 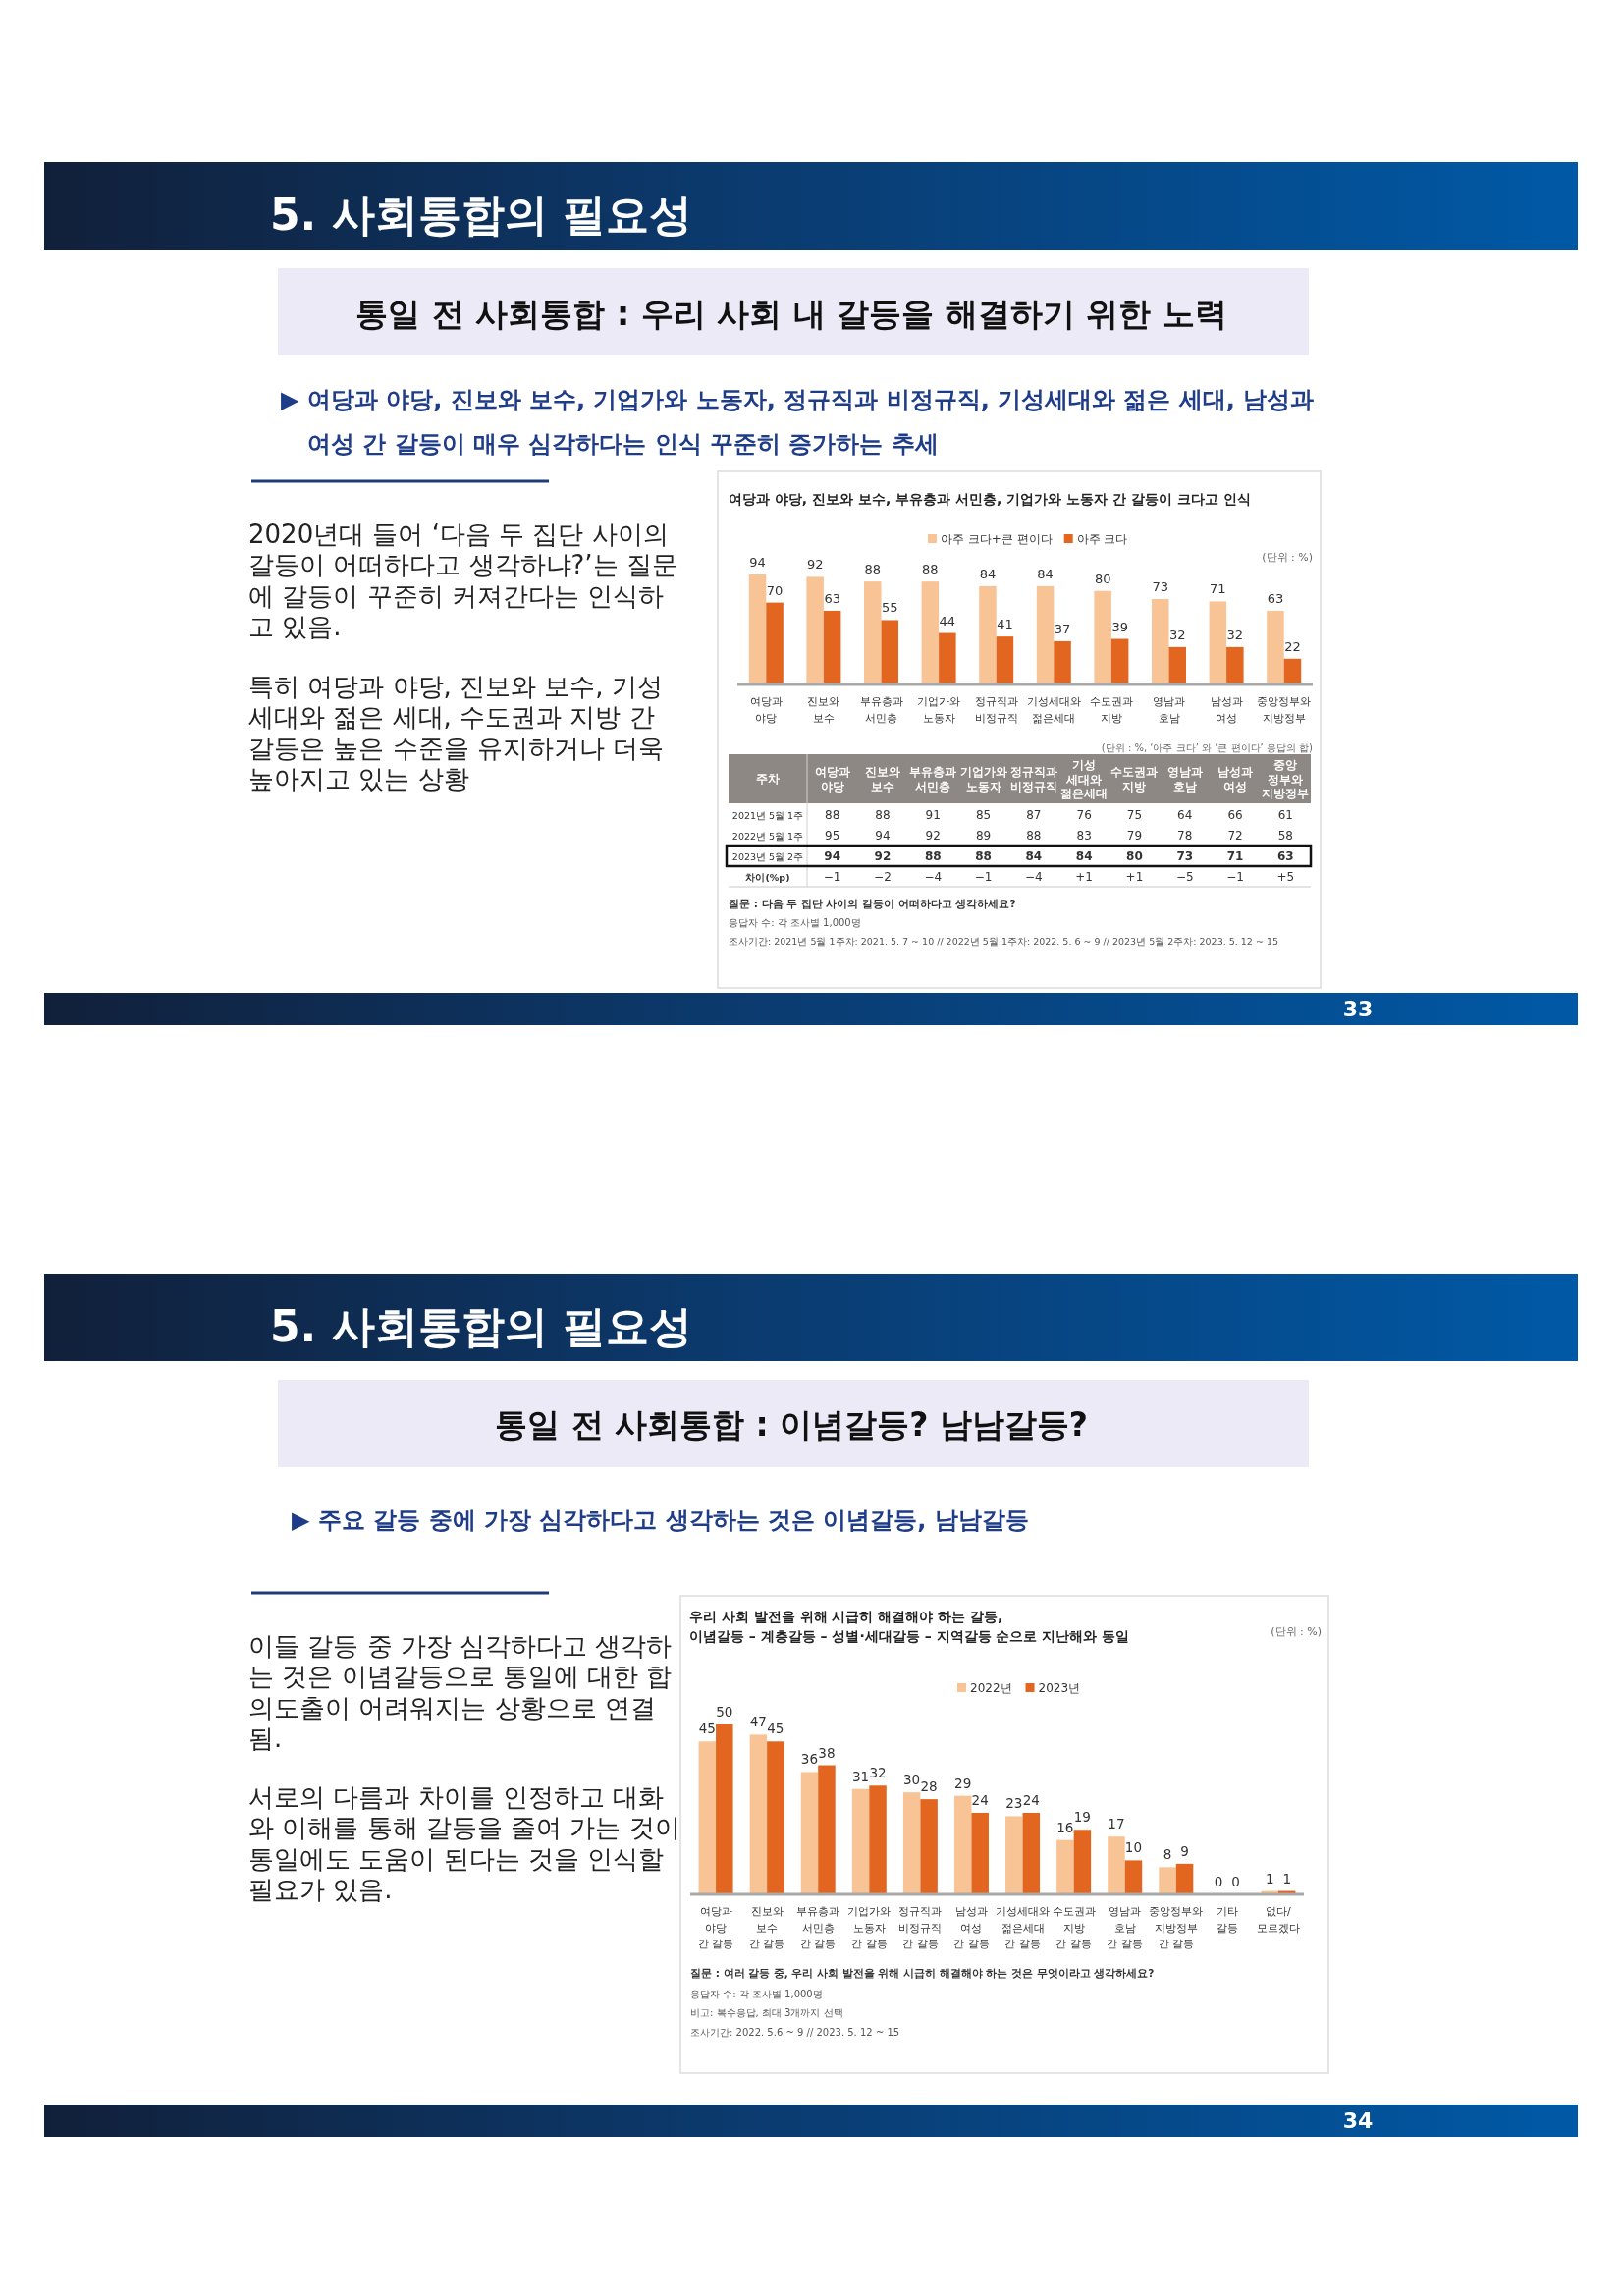 What do you see at coordinates (1286, 877) in the screenshot?
I see `data-label: +5` at bounding box center [1286, 877].